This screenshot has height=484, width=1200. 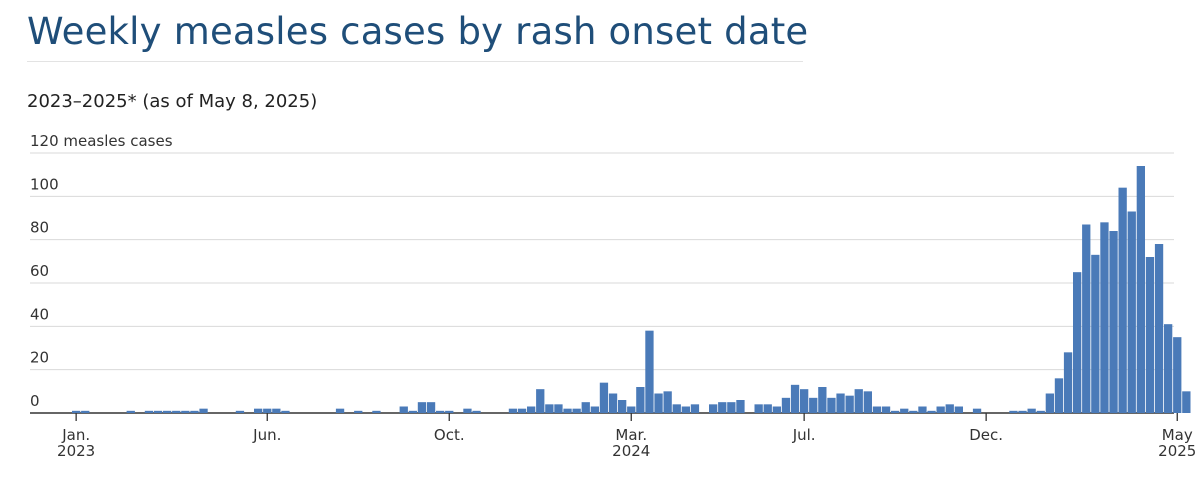 What do you see at coordinates (39, 271) in the screenshot?
I see `y-tick-label: 60` at bounding box center [39, 271].